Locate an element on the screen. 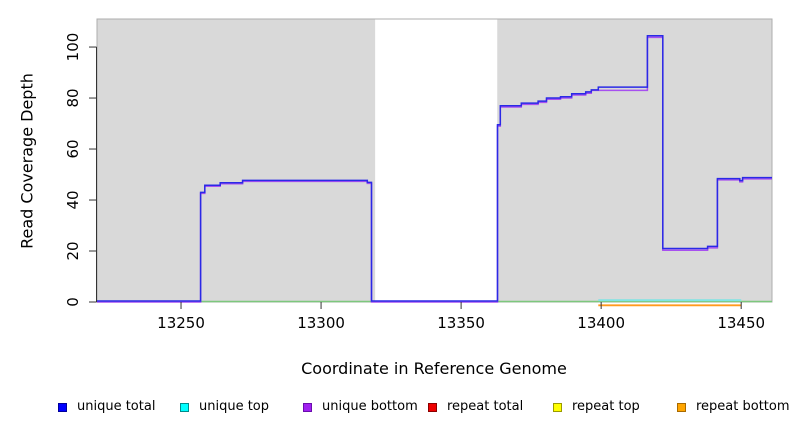 The width and height of the screenshot is (792, 432). x-tick-label: 13400 is located at coordinates (601, 323).